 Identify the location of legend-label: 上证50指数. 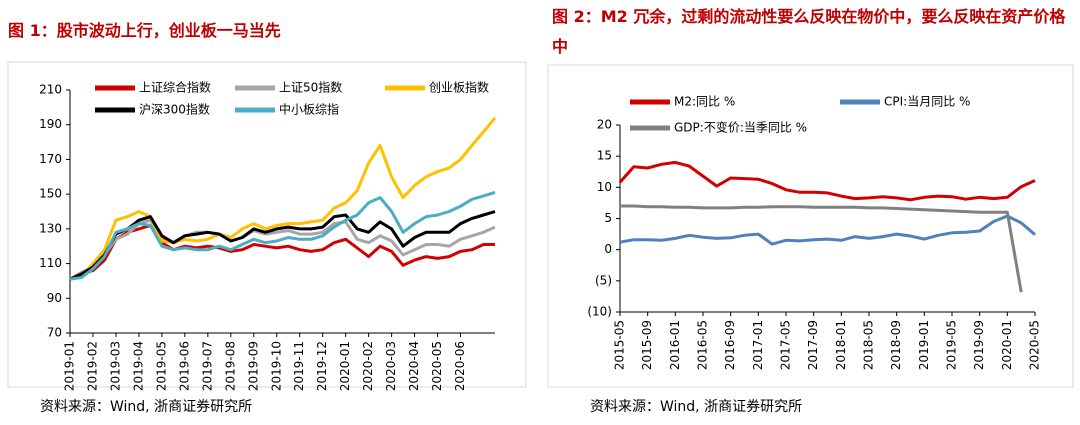
(310, 87).